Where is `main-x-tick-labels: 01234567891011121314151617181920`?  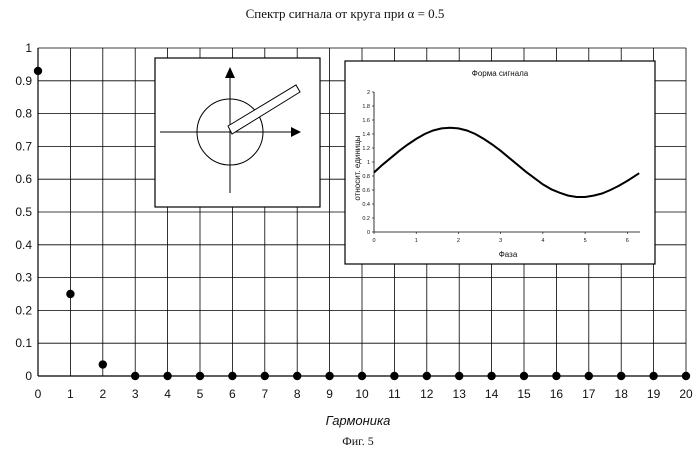
main-x-tick-labels: 01234567891011121314151617181920 is located at coordinates (364, 394).